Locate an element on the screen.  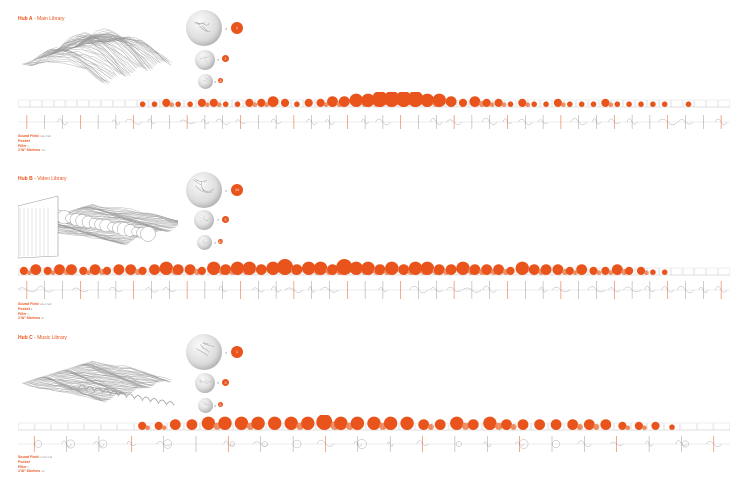
legend-item: 1'/8" Shelves vb is located at coordinates (31, 318).